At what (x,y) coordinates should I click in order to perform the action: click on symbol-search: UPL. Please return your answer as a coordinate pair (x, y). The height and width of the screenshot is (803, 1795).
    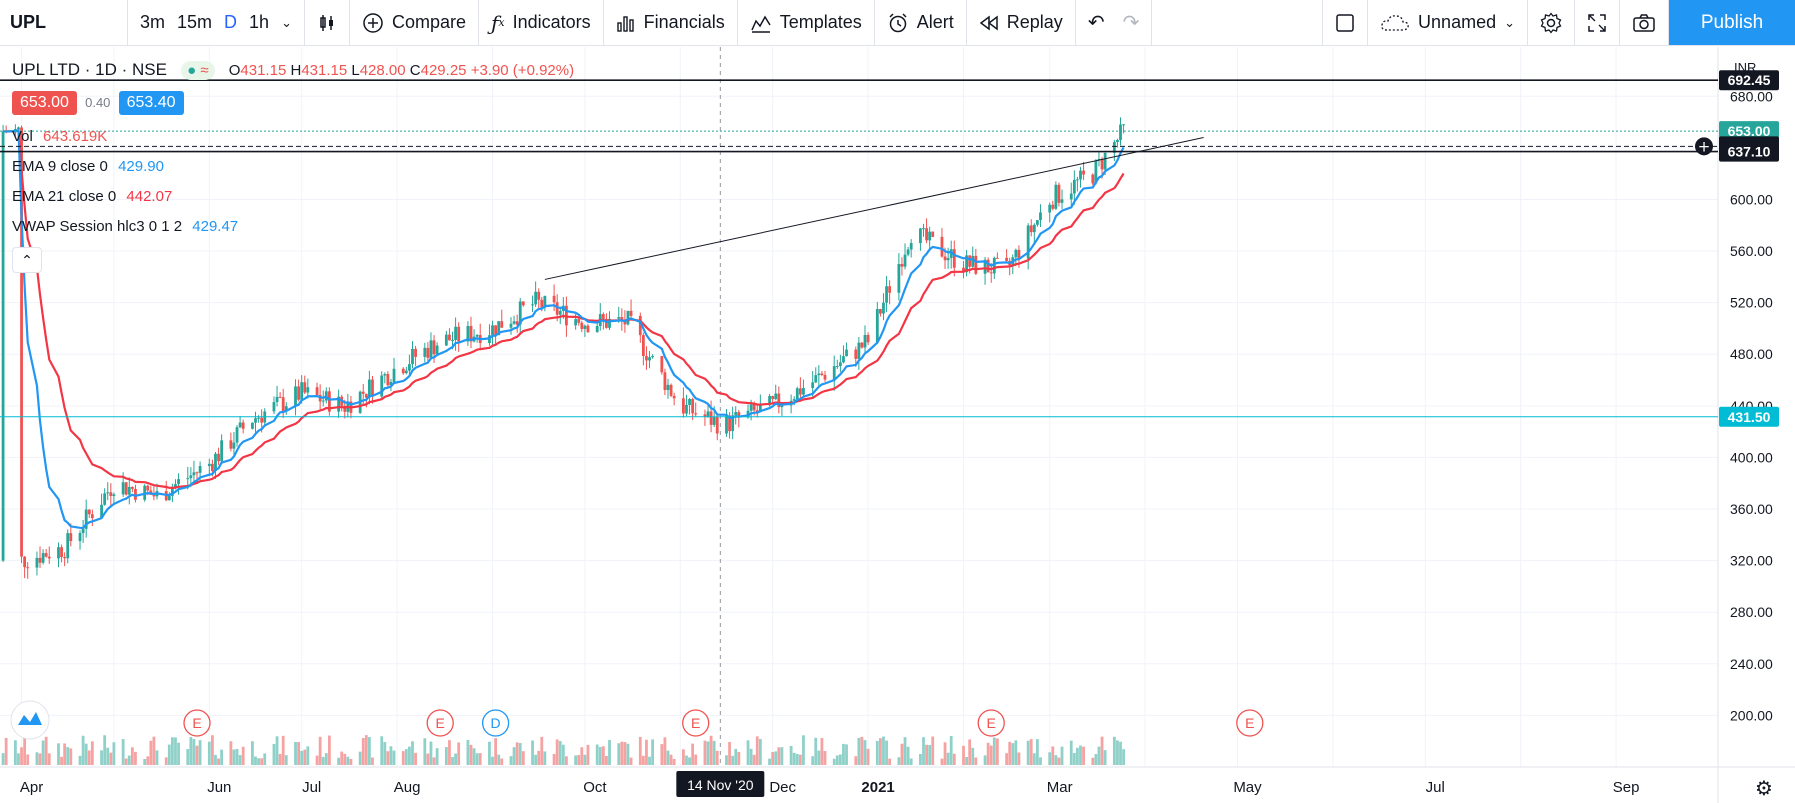
    Looking at the image, I should click on (64, 22).